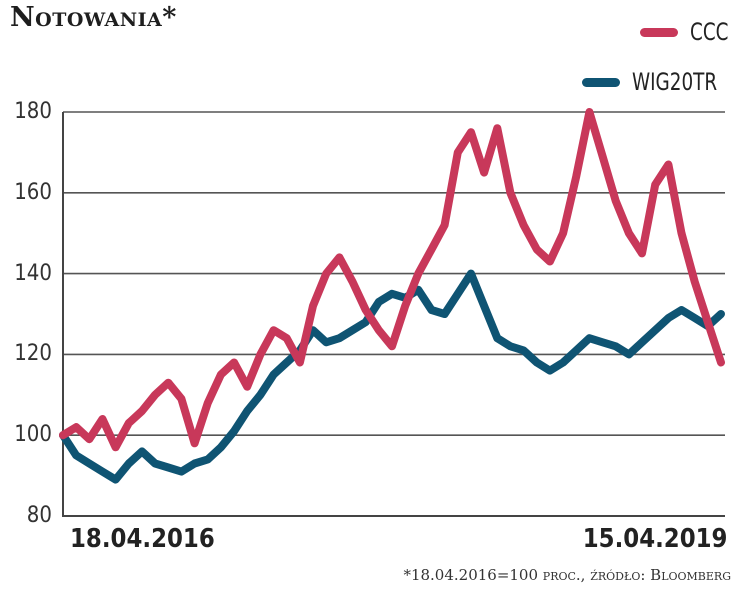  What do you see at coordinates (687, 32) in the screenshot?
I see `legend-item-ccc: CCC` at bounding box center [687, 32].